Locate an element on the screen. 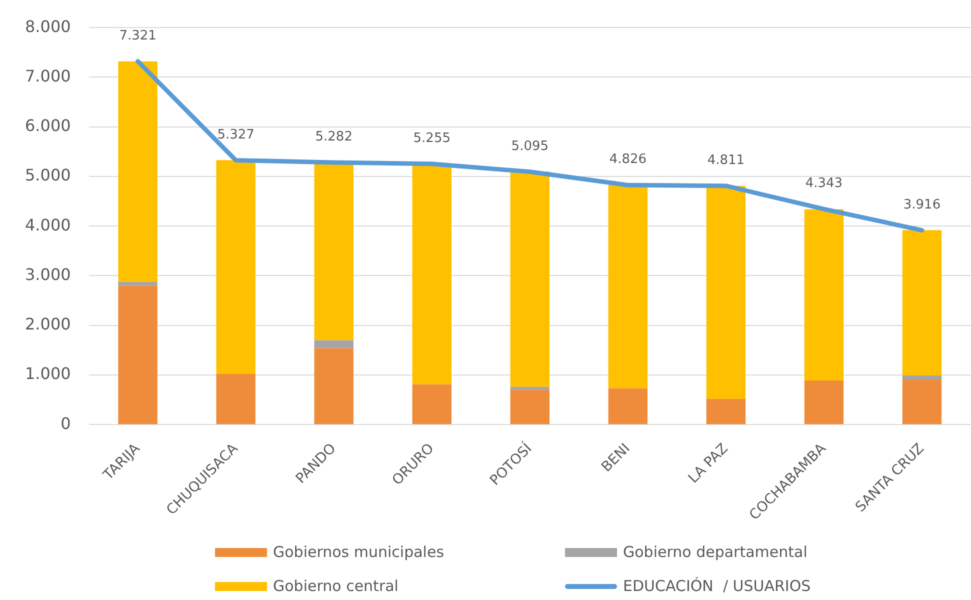 This screenshot has width=971, height=600. y-tick-label: 3.000 is located at coordinates (47, 274).